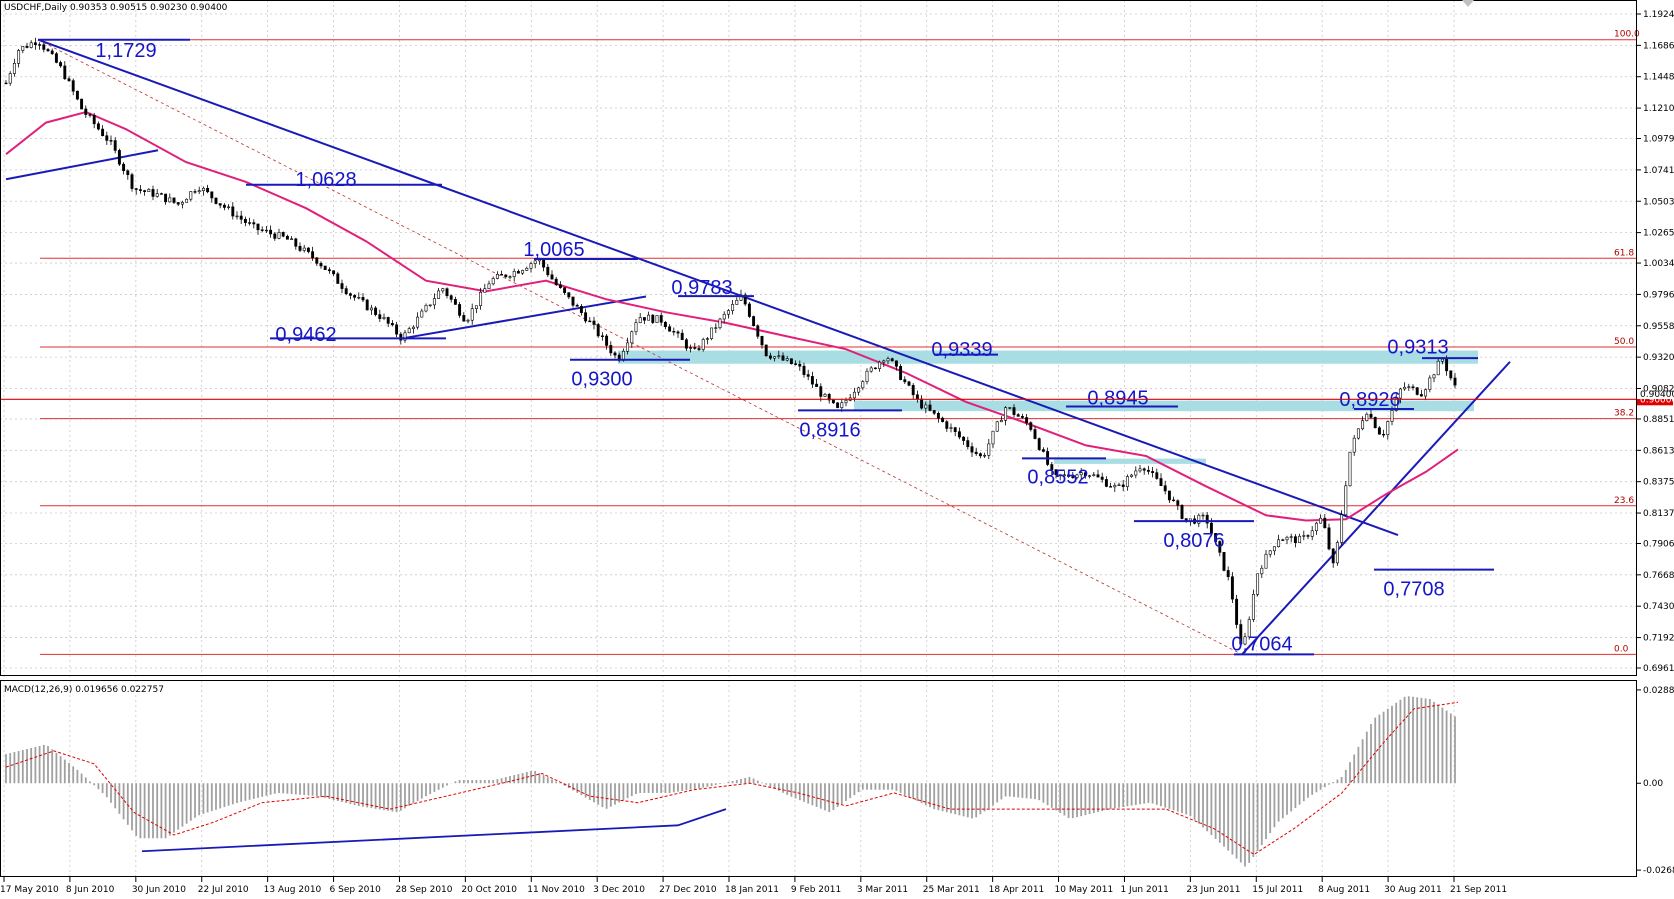 Image resolution: width=1674 pixels, height=899 pixels. I want to click on x-tick-label: 30 Jun 2010, so click(159, 890).